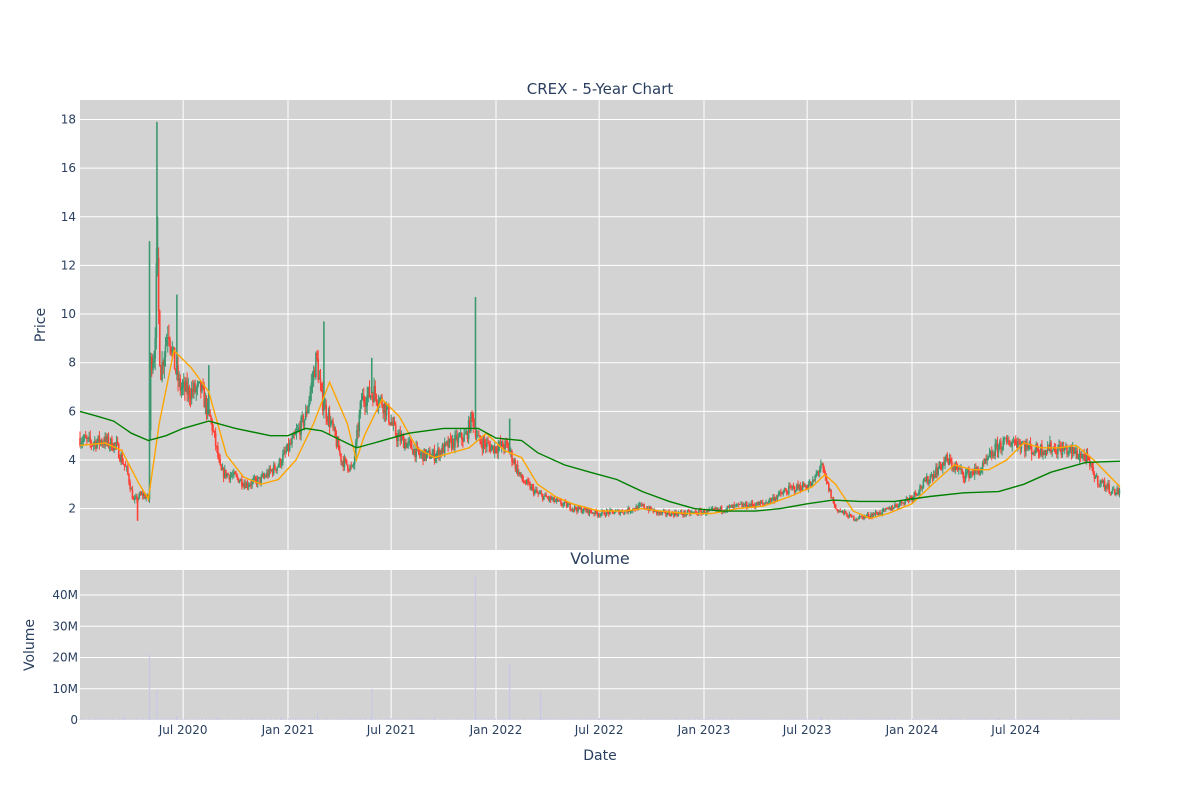 The height and width of the screenshot is (804, 1200). Describe the element at coordinates (65, 626) in the screenshot. I see `volume-y-tick-label: 30M` at that location.